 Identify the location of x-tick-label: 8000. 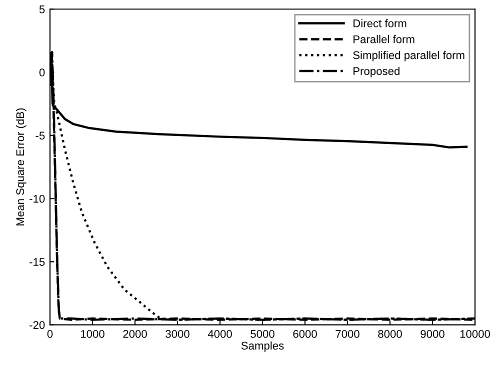
(390, 334).